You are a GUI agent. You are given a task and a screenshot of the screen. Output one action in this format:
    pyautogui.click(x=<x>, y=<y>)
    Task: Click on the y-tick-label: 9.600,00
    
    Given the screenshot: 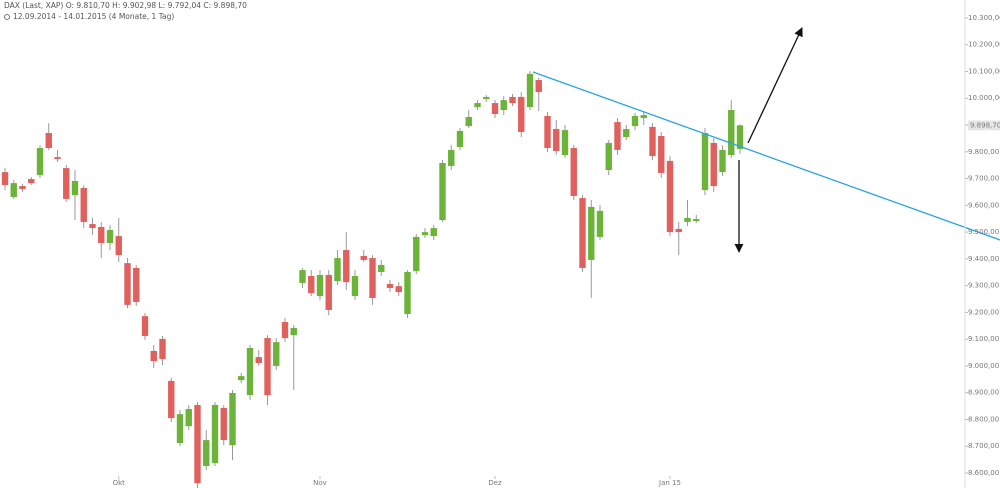 What is the action you would take?
    pyautogui.click(x=983, y=205)
    